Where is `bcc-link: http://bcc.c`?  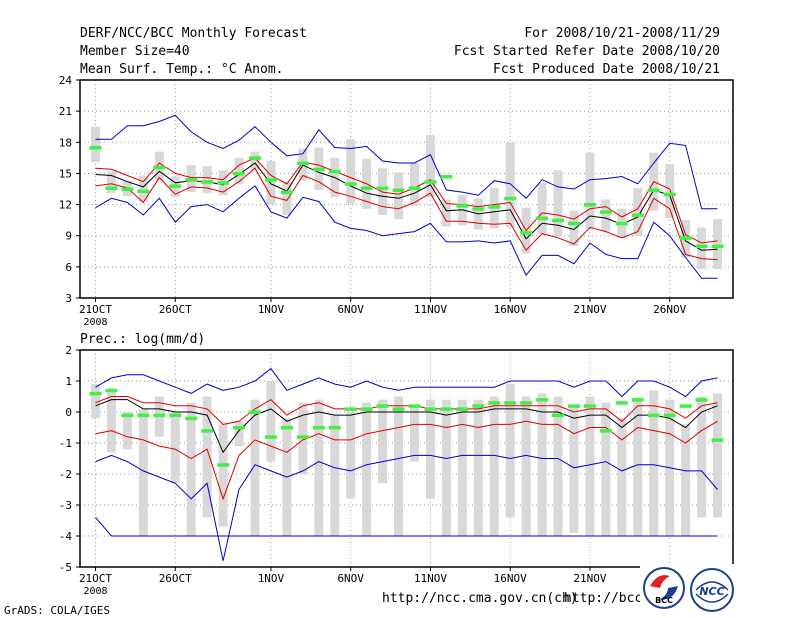 bcc-link: http://bcc.c is located at coordinates (611, 598).